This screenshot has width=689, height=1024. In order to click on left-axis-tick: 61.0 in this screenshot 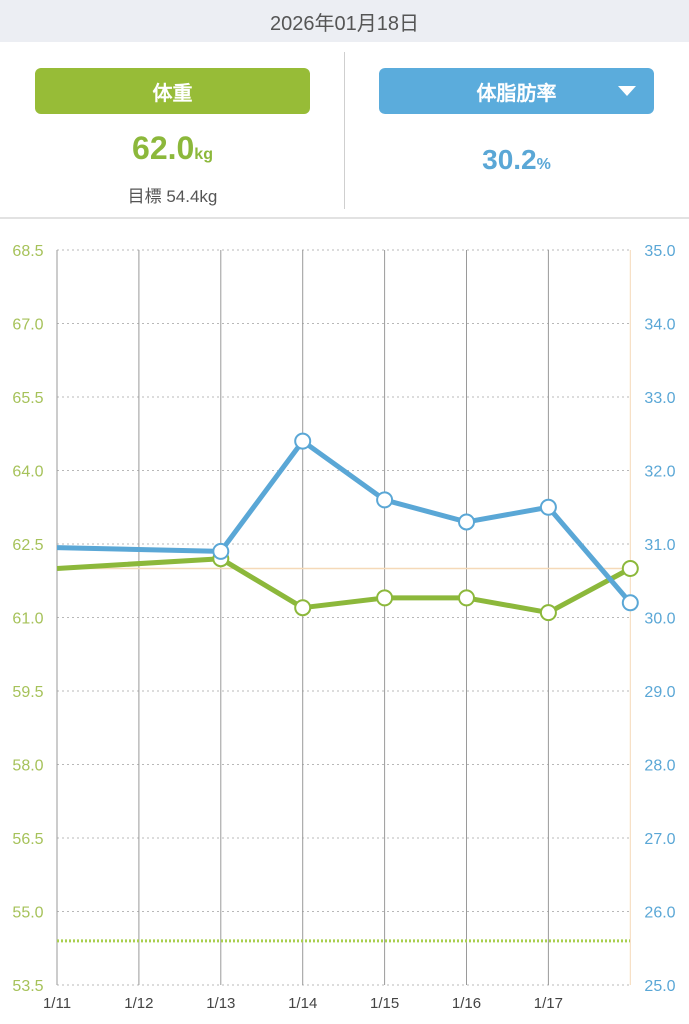, I will do `click(27, 619)`.